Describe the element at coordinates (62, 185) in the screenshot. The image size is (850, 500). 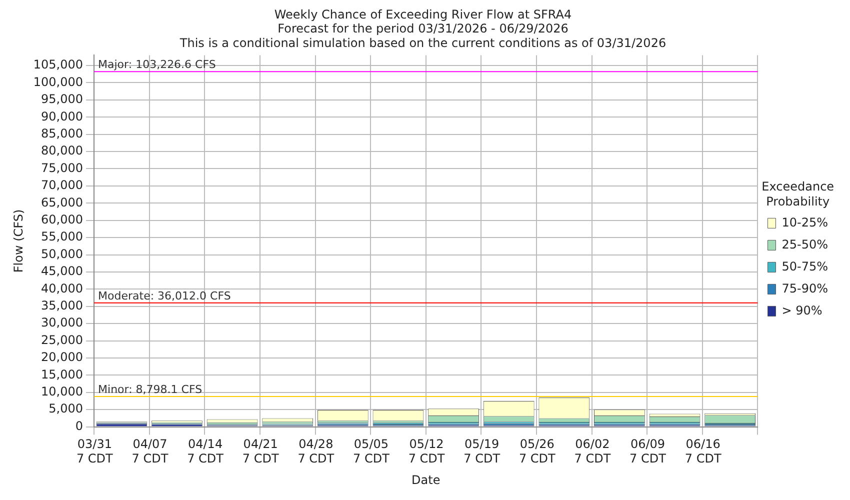
I see `y-tick-label: 70,000` at that location.